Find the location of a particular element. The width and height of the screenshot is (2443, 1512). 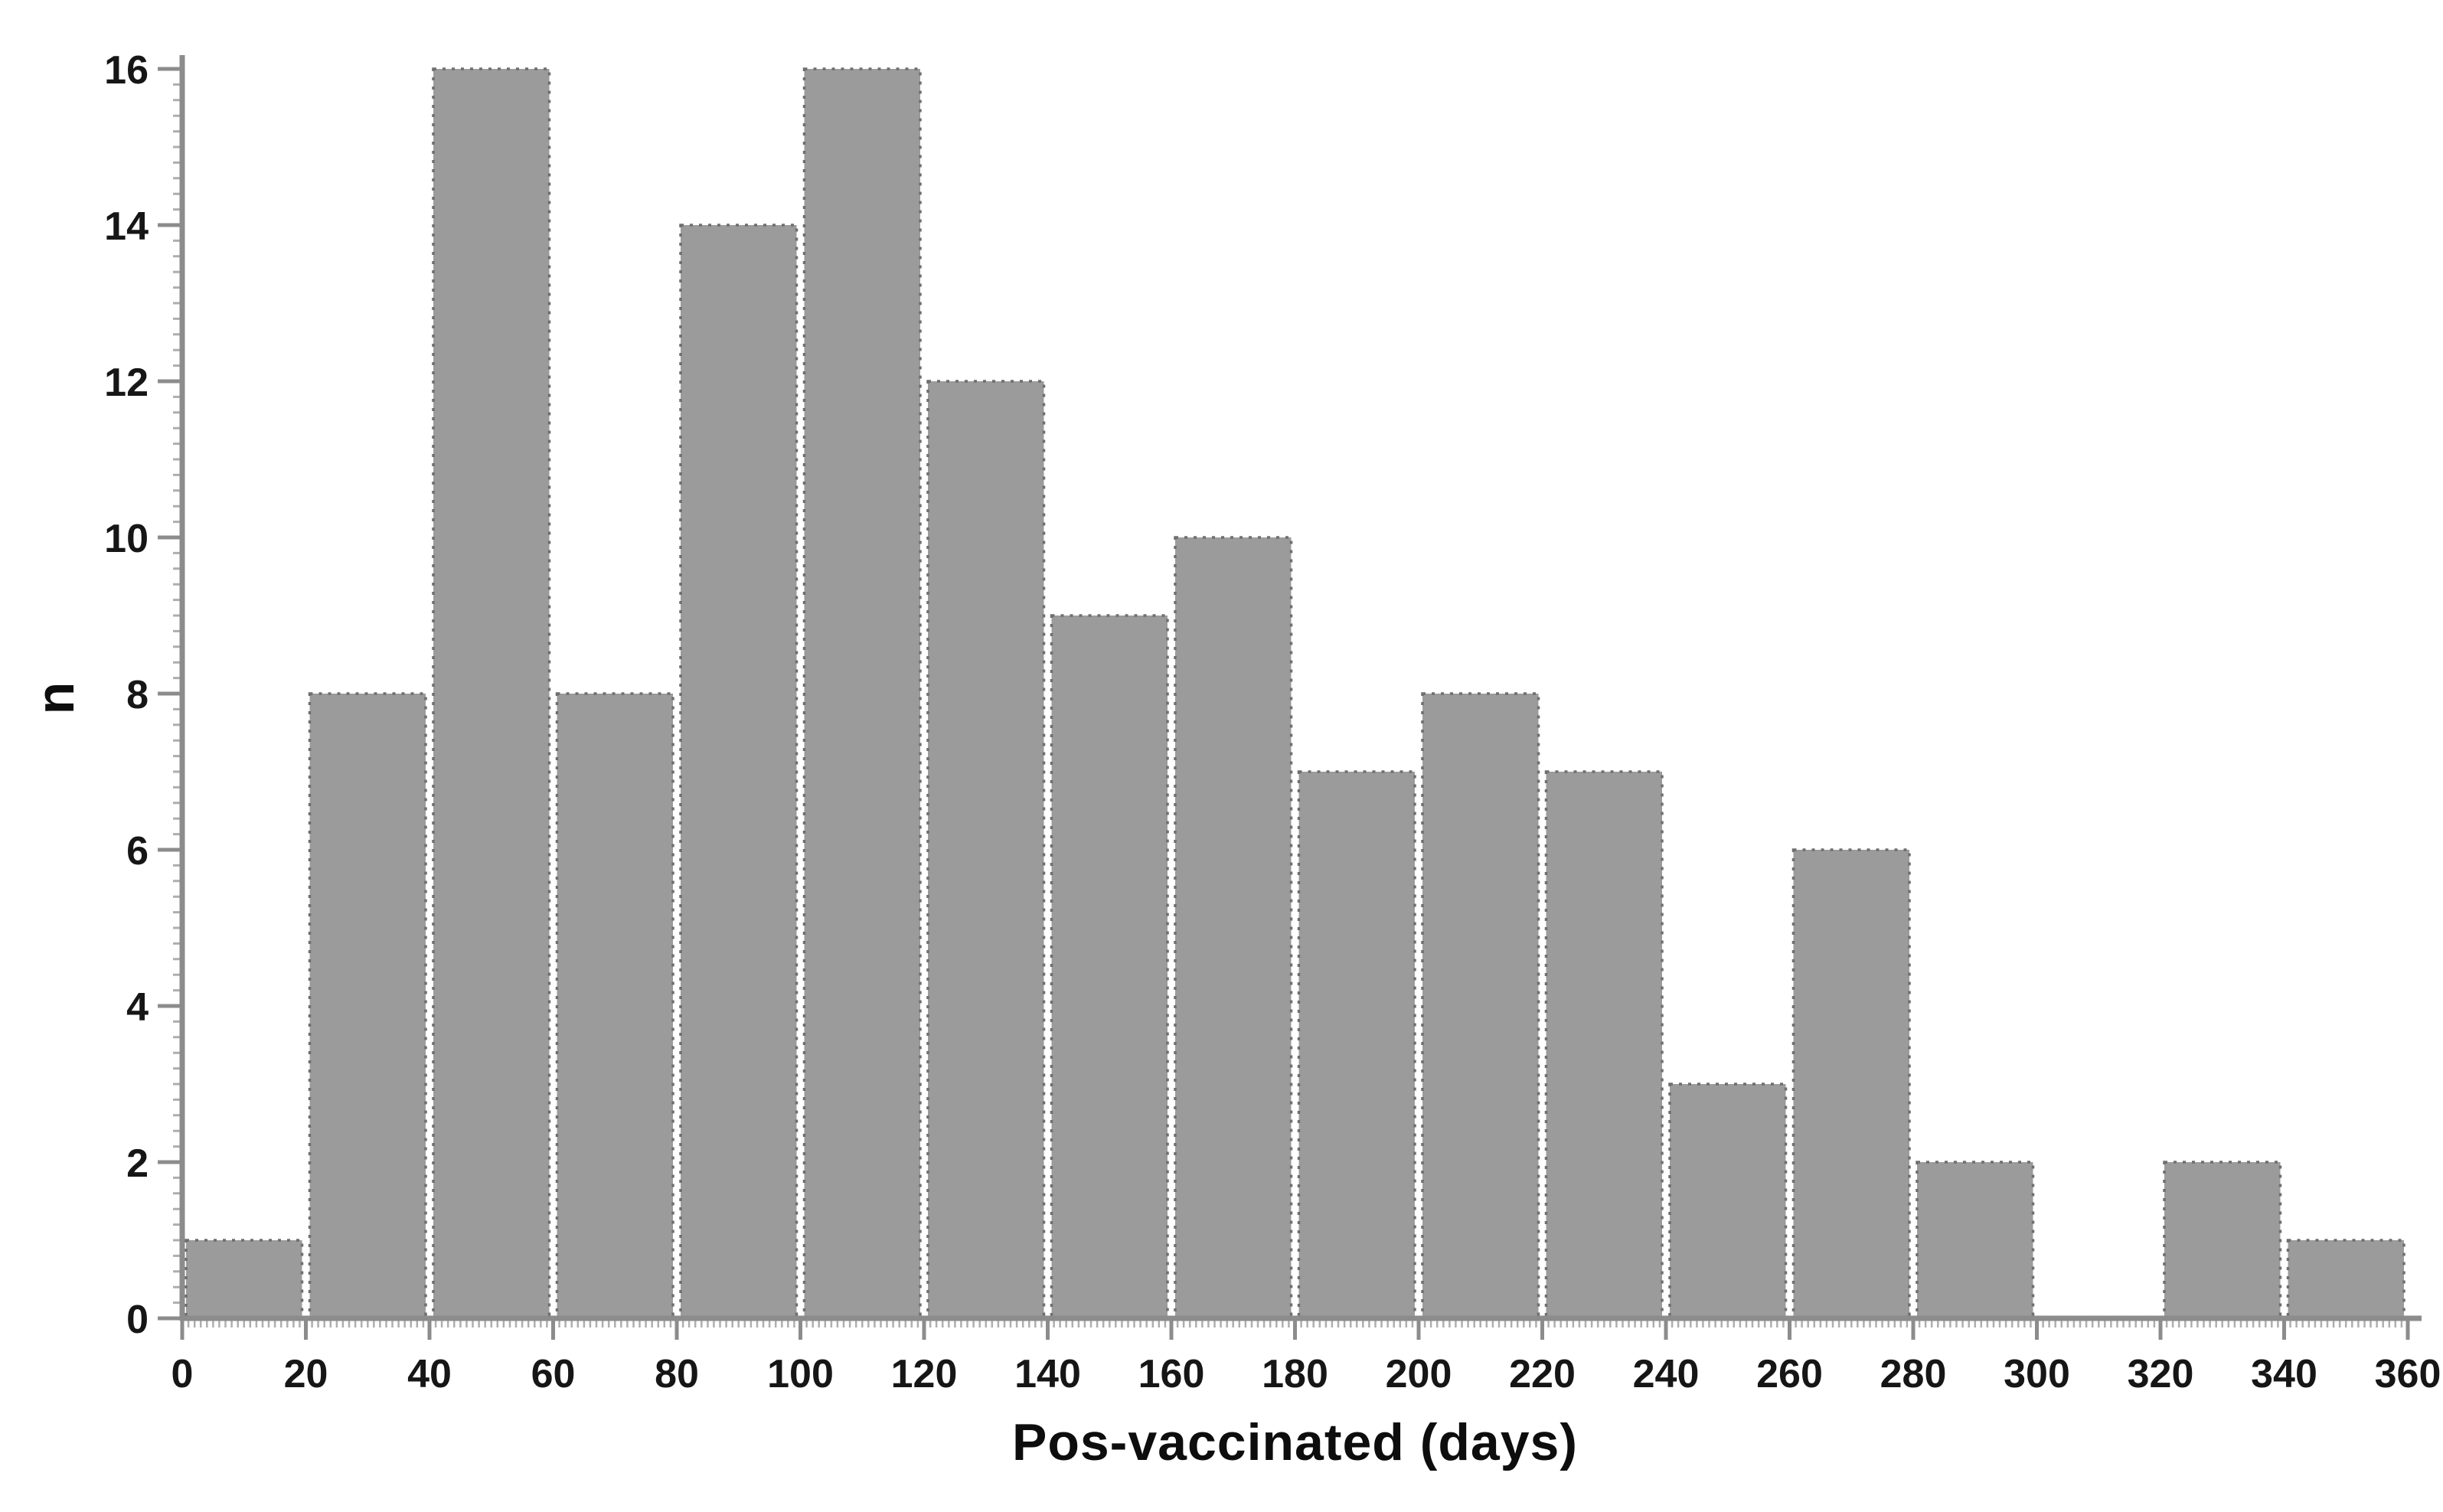

x-tick-label: 320 is located at coordinates (2161, 1374).